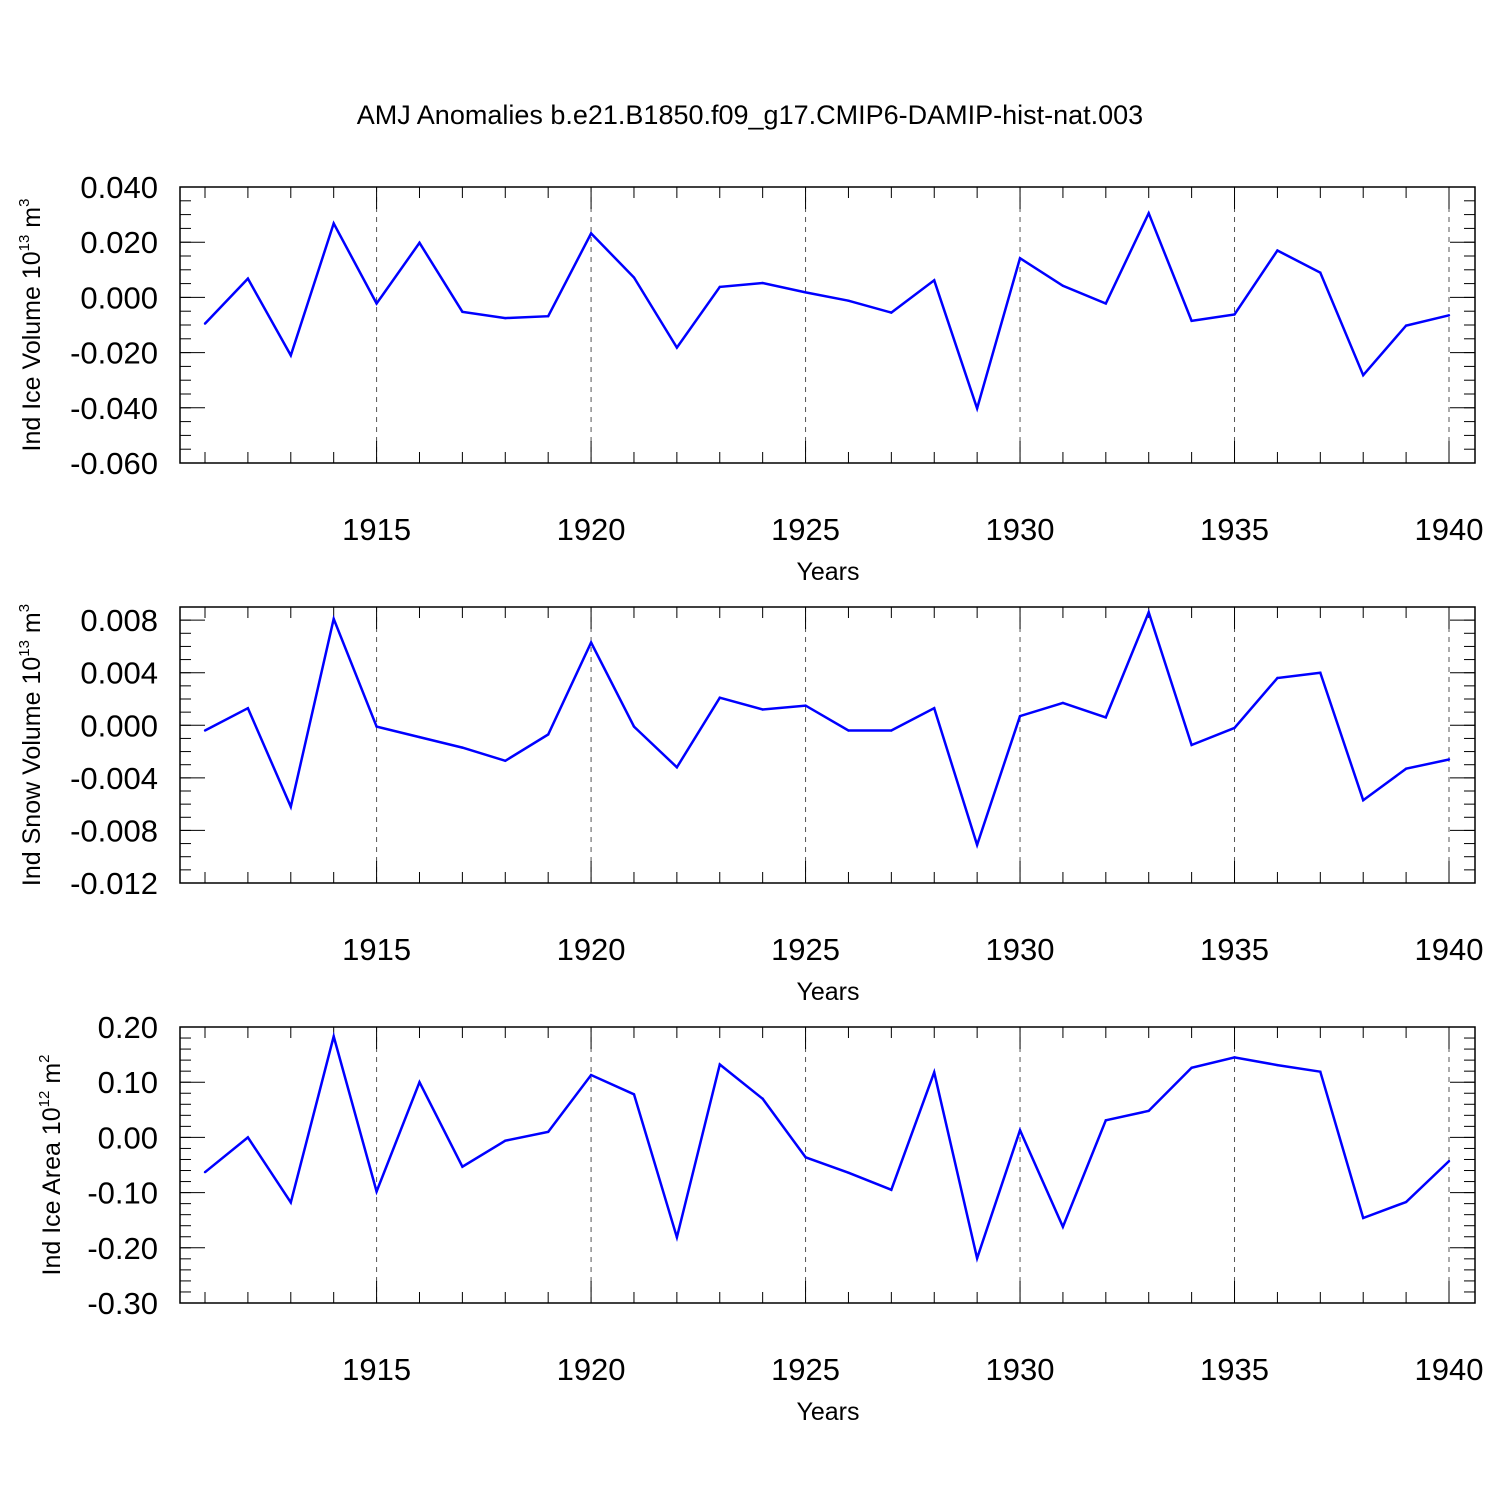  What do you see at coordinates (128, 1027) in the screenshot?
I see `y-tick-label: 0.20` at bounding box center [128, 1027].